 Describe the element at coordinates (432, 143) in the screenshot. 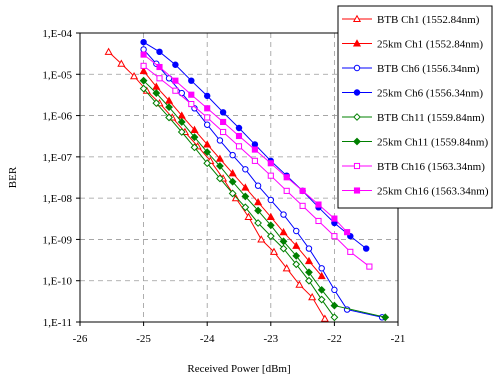

I see `legend-label: 25km Ch11 (1559.84nm)` at that location.